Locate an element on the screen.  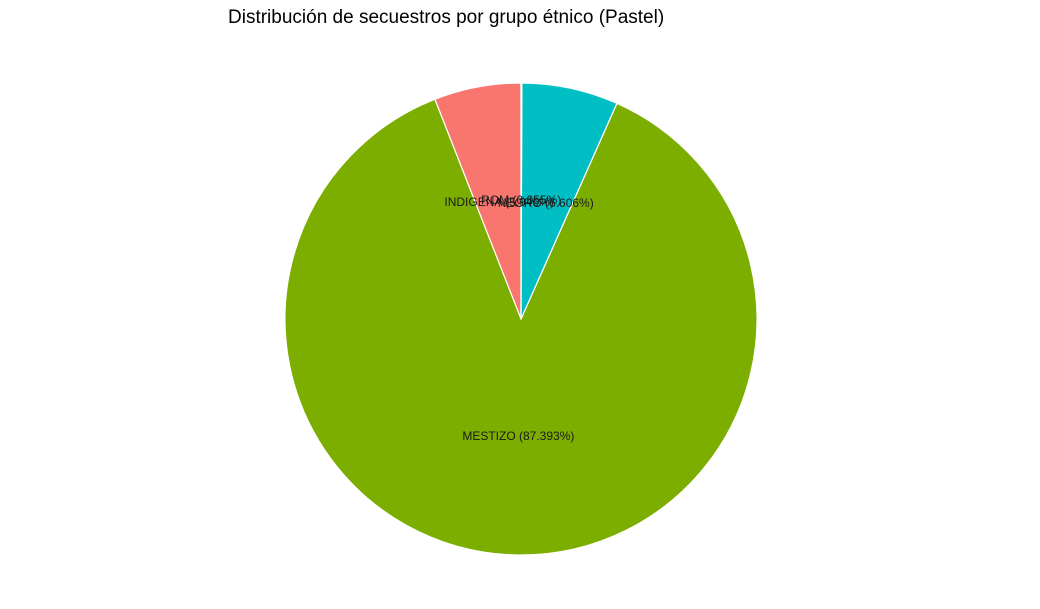
slice-label-negro: NEGRO (6.606%) is located at coordinates (546, 203).